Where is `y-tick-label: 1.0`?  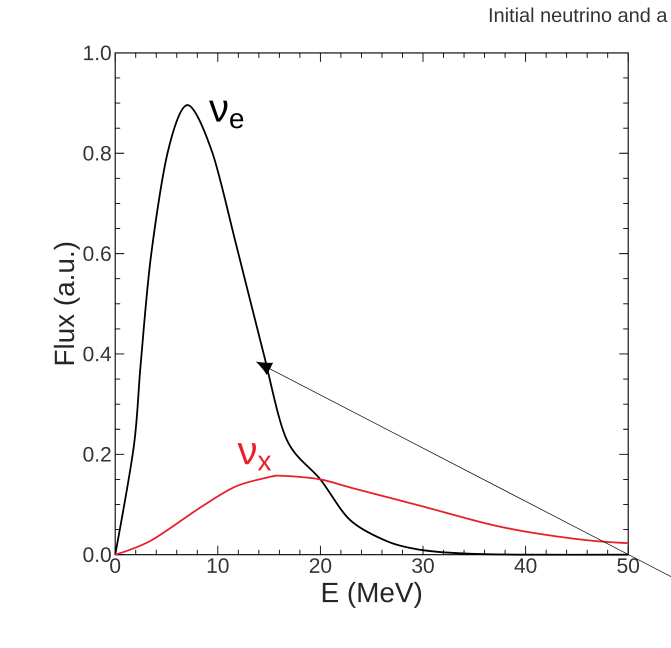
y-tick-label: 1.0 is located at coordinates (97, 52).